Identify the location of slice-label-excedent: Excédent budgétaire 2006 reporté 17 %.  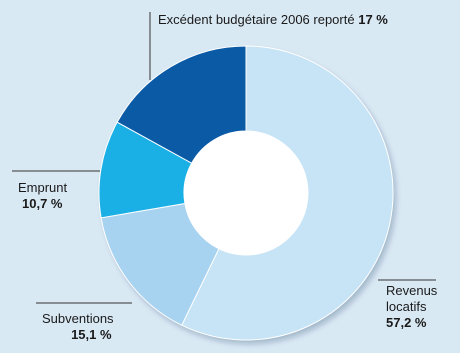
(273, 20).